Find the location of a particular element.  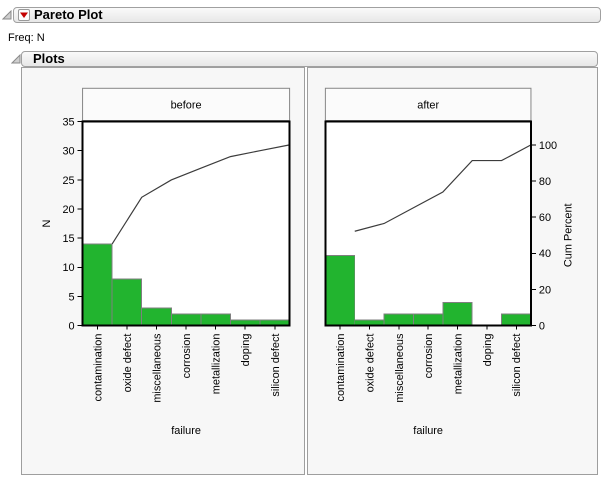

group-label: after is located at coordinates (428, 106).